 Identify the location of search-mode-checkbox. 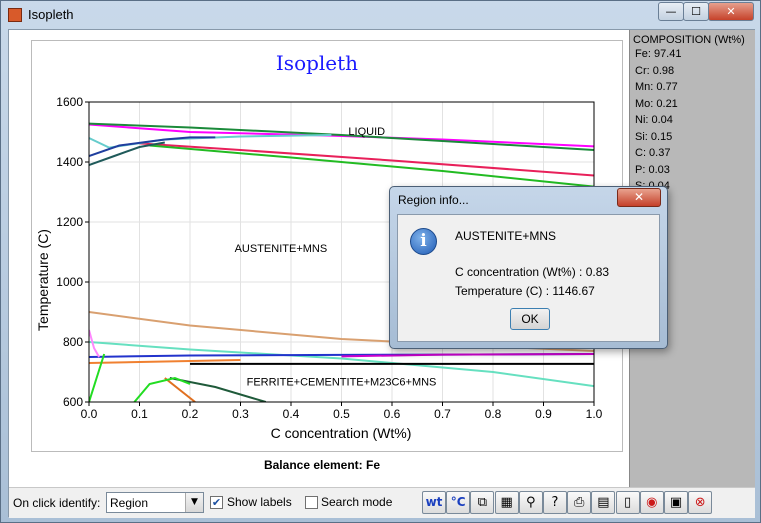
(311, 502).